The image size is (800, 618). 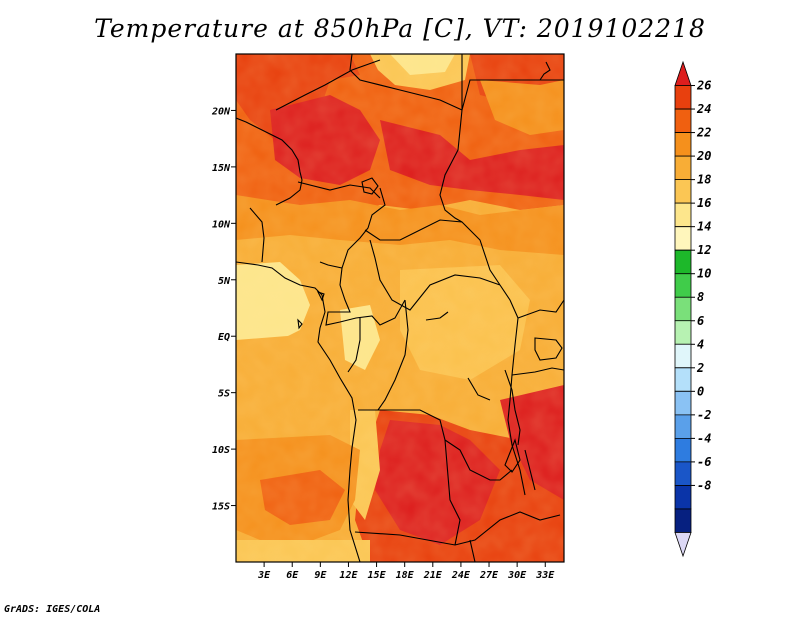 I want to click on y-tick-label: 15N, so click(x=221, y=168).